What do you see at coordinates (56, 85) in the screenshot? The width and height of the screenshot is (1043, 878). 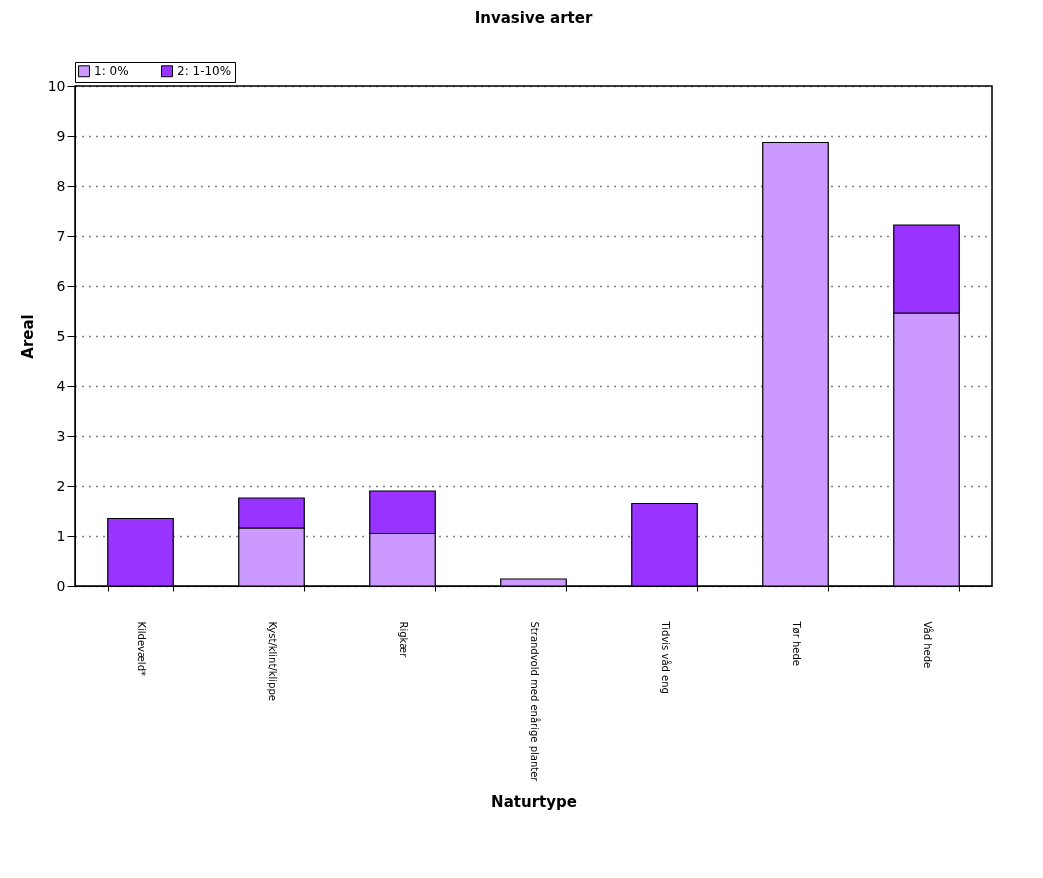 I see `y-tick-label: 10` at bounding box center [56, 85].